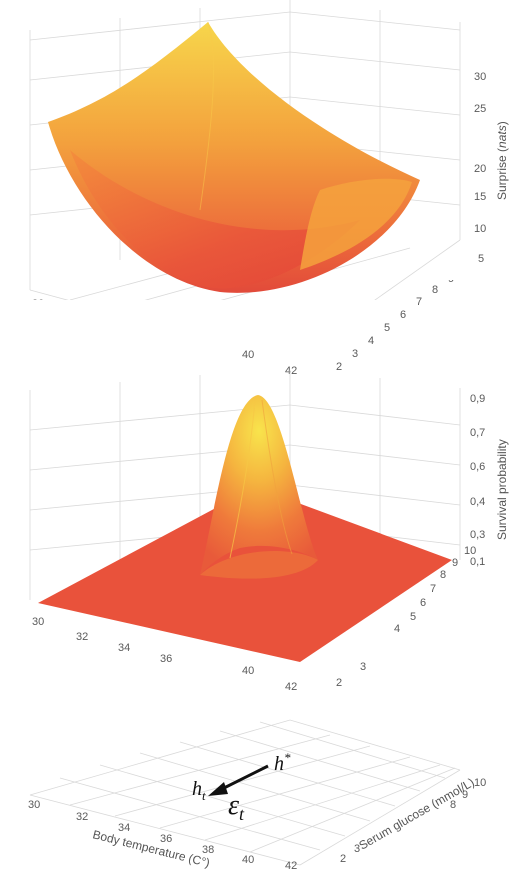  What do you see at coordinates (480, 109) in the screenshot?
I see `z-tick: 25` at bounding box center [480, 109].